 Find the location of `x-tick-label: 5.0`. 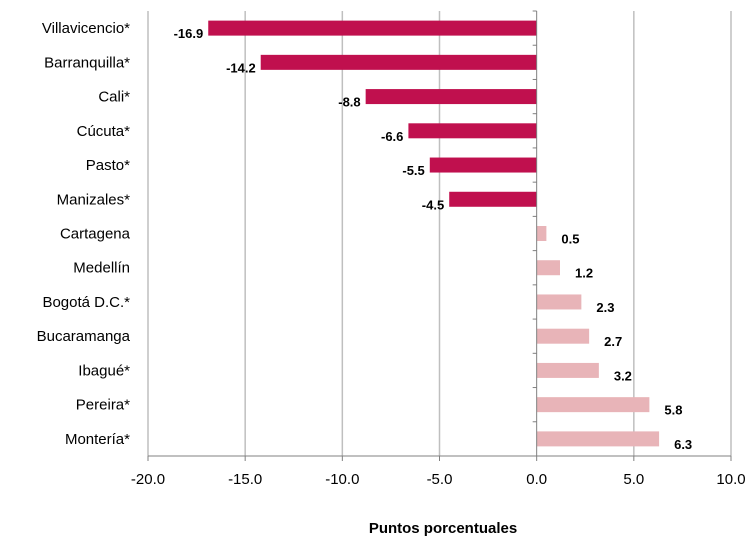

x-tick-label: 5.0 is located at coordinates (633, 479).